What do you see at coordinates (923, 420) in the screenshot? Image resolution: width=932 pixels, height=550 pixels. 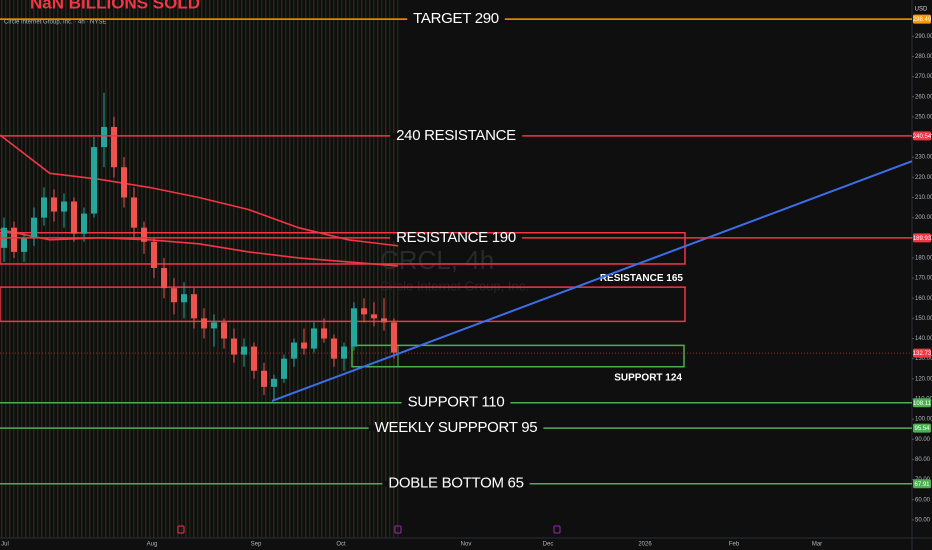 I see `y-tick-label: 100.00` at bounding box center [923, 420].